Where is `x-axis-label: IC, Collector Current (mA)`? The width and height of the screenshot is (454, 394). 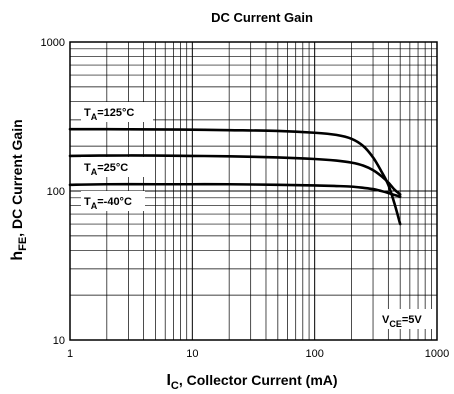 x-axis-label: IC, Collector Current (mA) is located at coordinates (251, 382).